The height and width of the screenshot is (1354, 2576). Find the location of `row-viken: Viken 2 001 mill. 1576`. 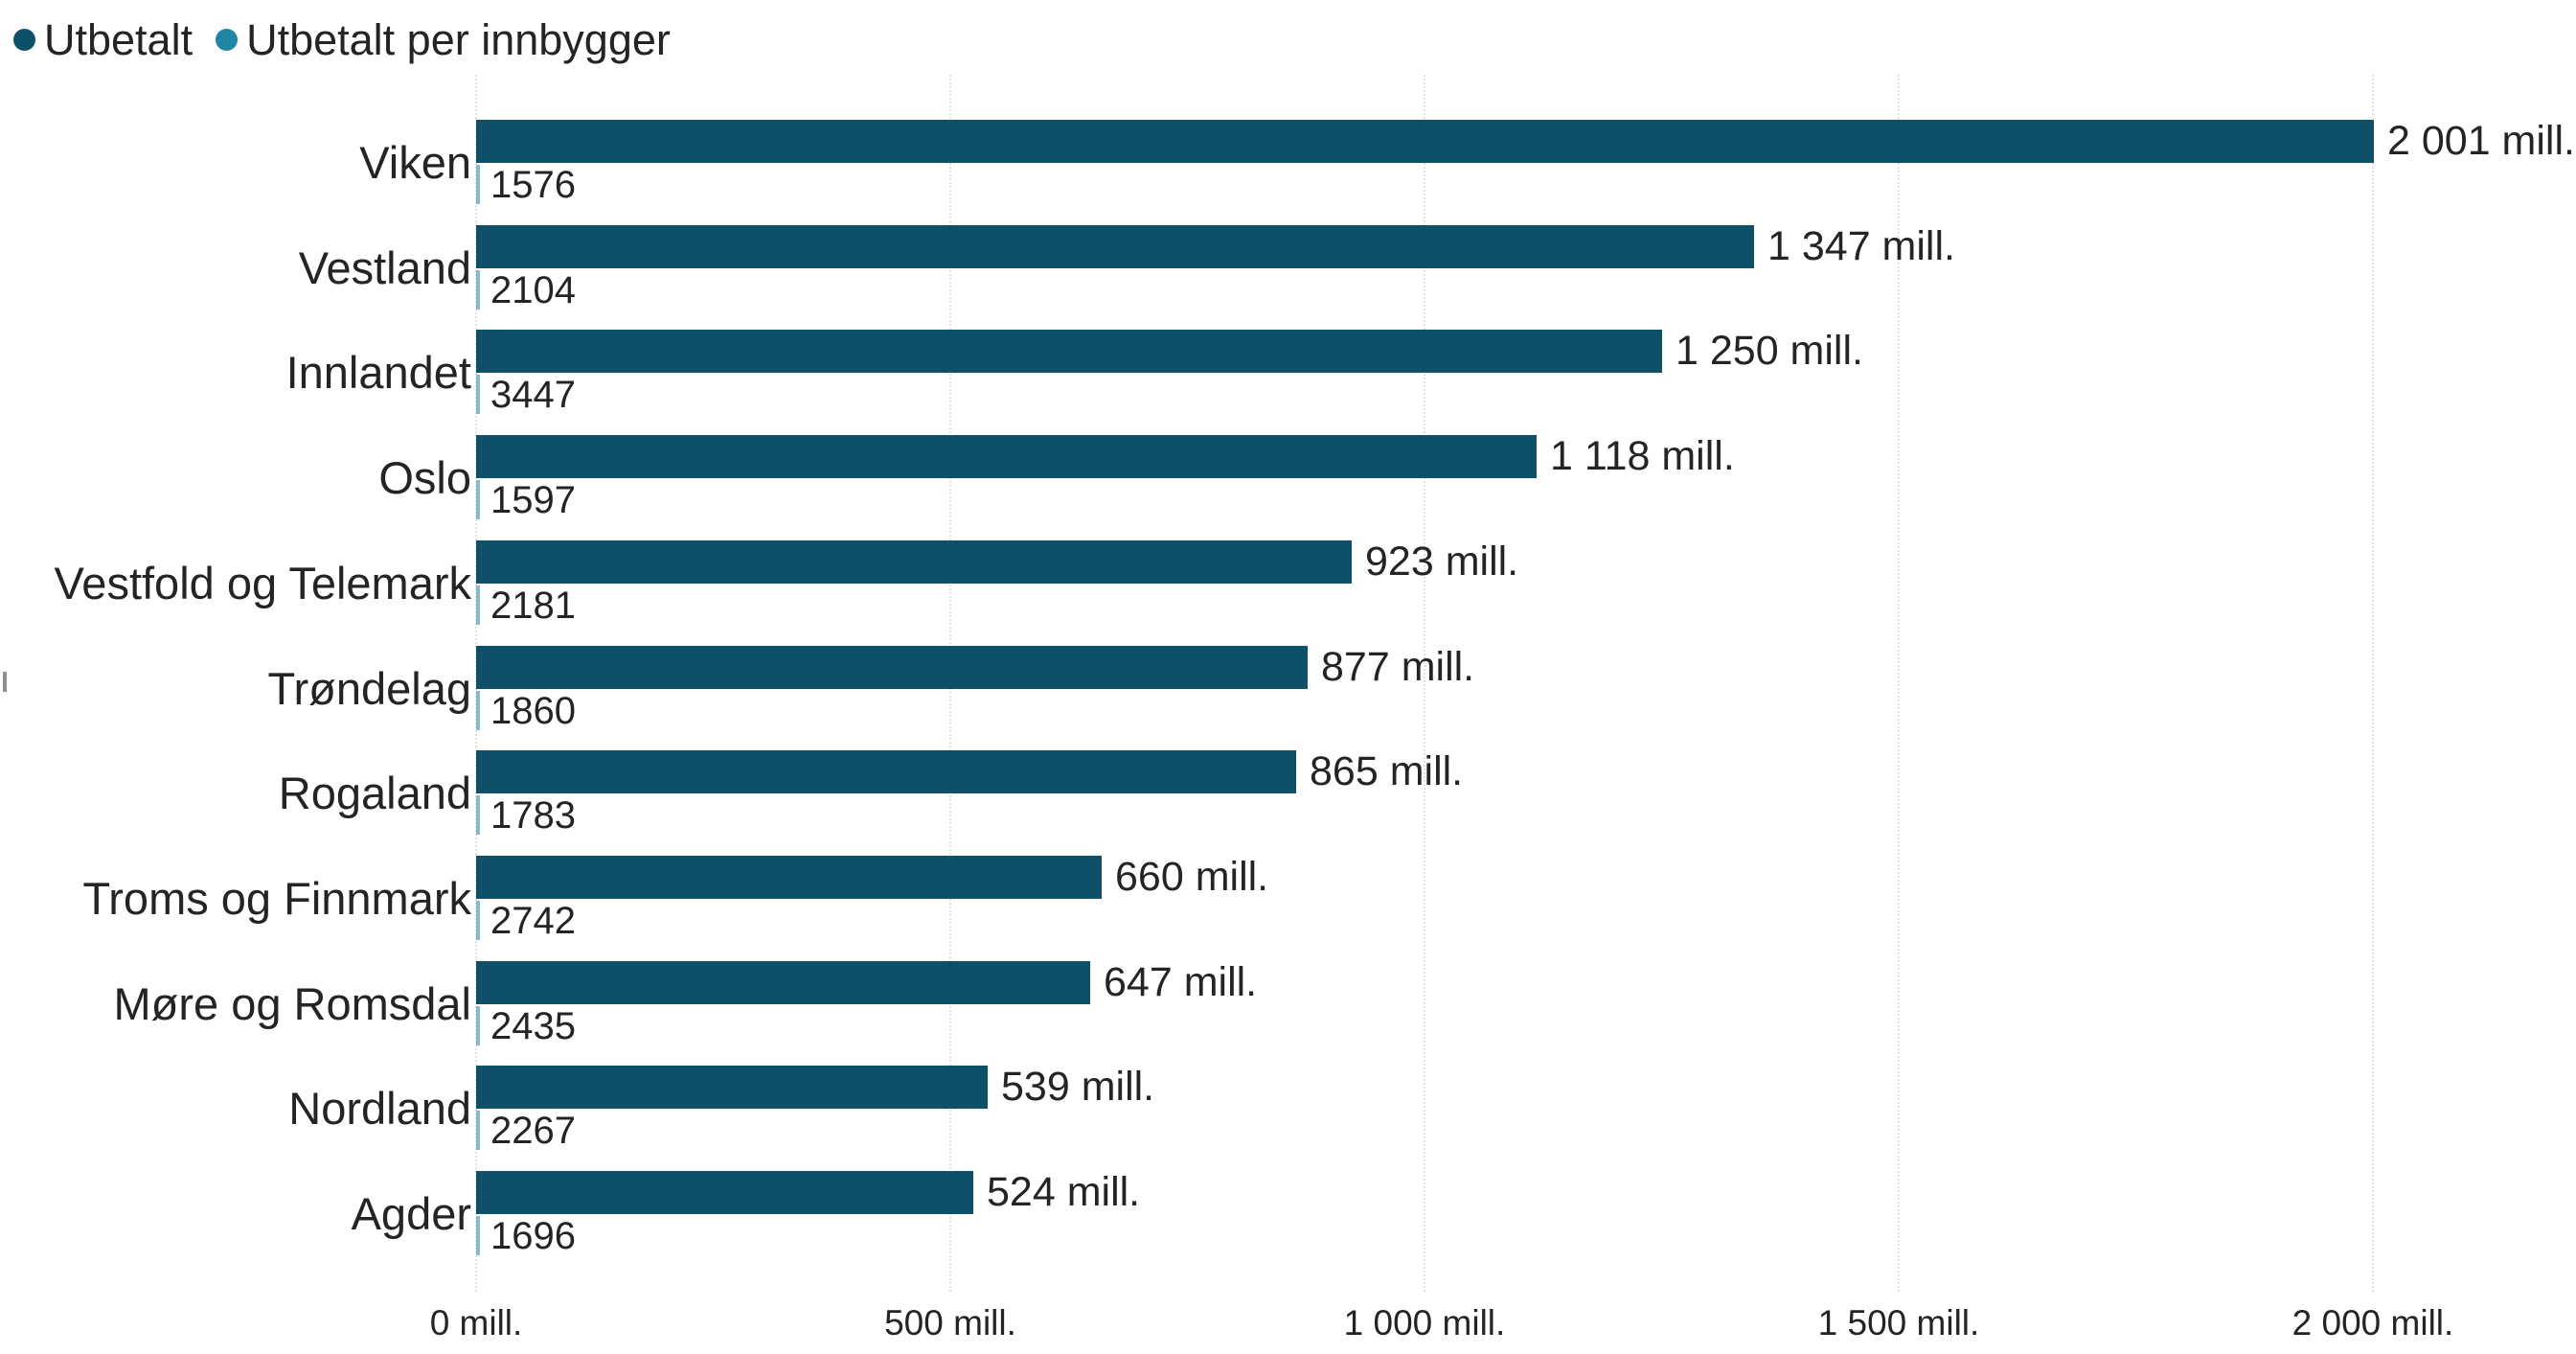

row-viken: Viken 2 001 mill. 1576 is located at coordinates (1288, 163).